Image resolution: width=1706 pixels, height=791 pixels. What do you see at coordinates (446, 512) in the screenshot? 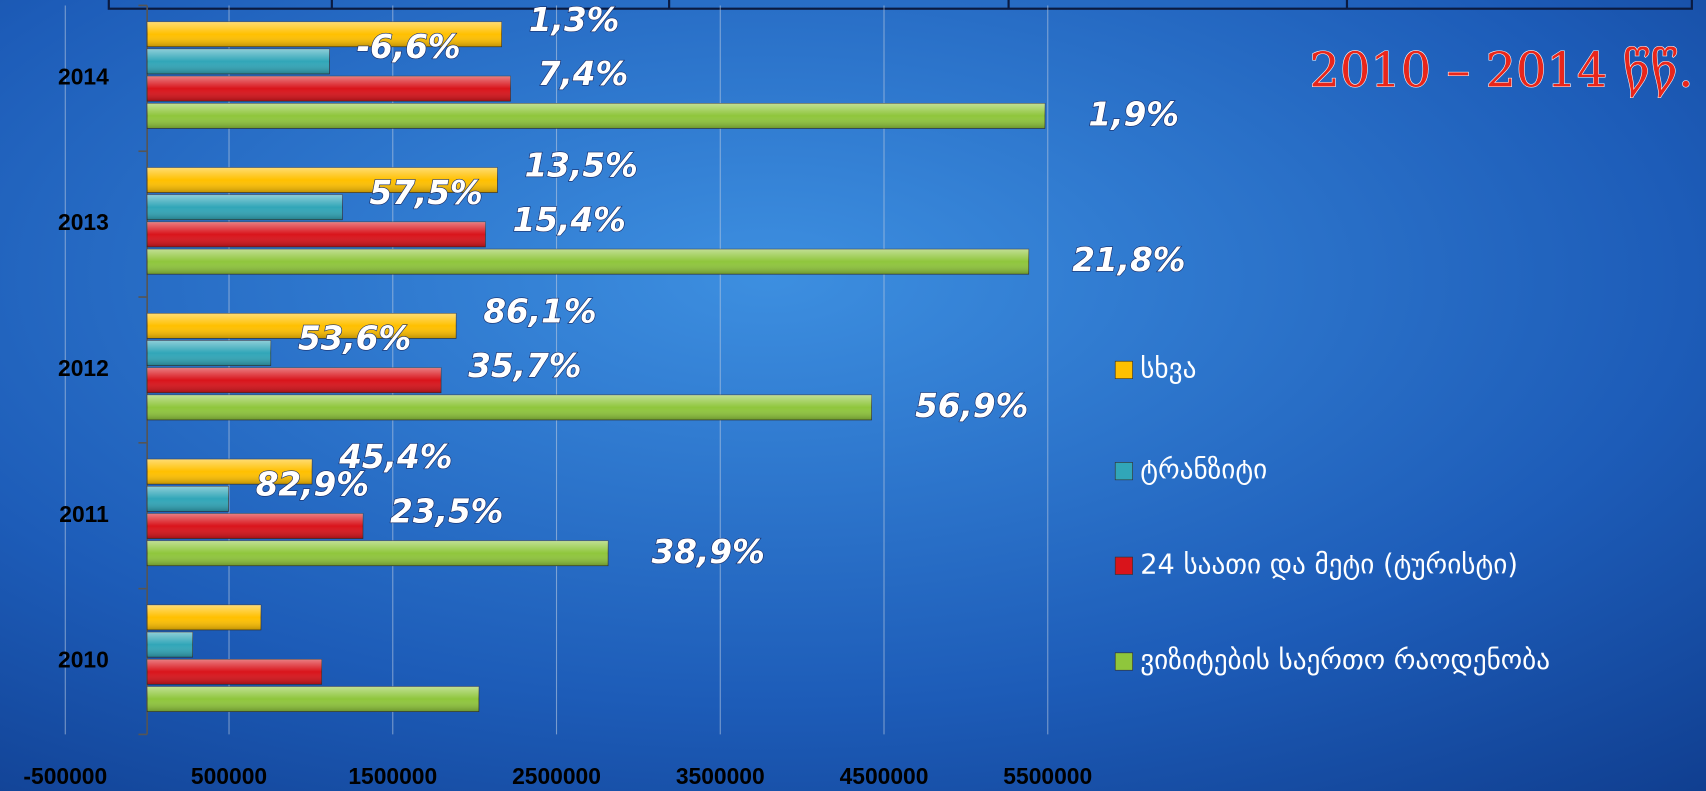
I see `growth-label: 23,5%` at bounding box center [446, 512].